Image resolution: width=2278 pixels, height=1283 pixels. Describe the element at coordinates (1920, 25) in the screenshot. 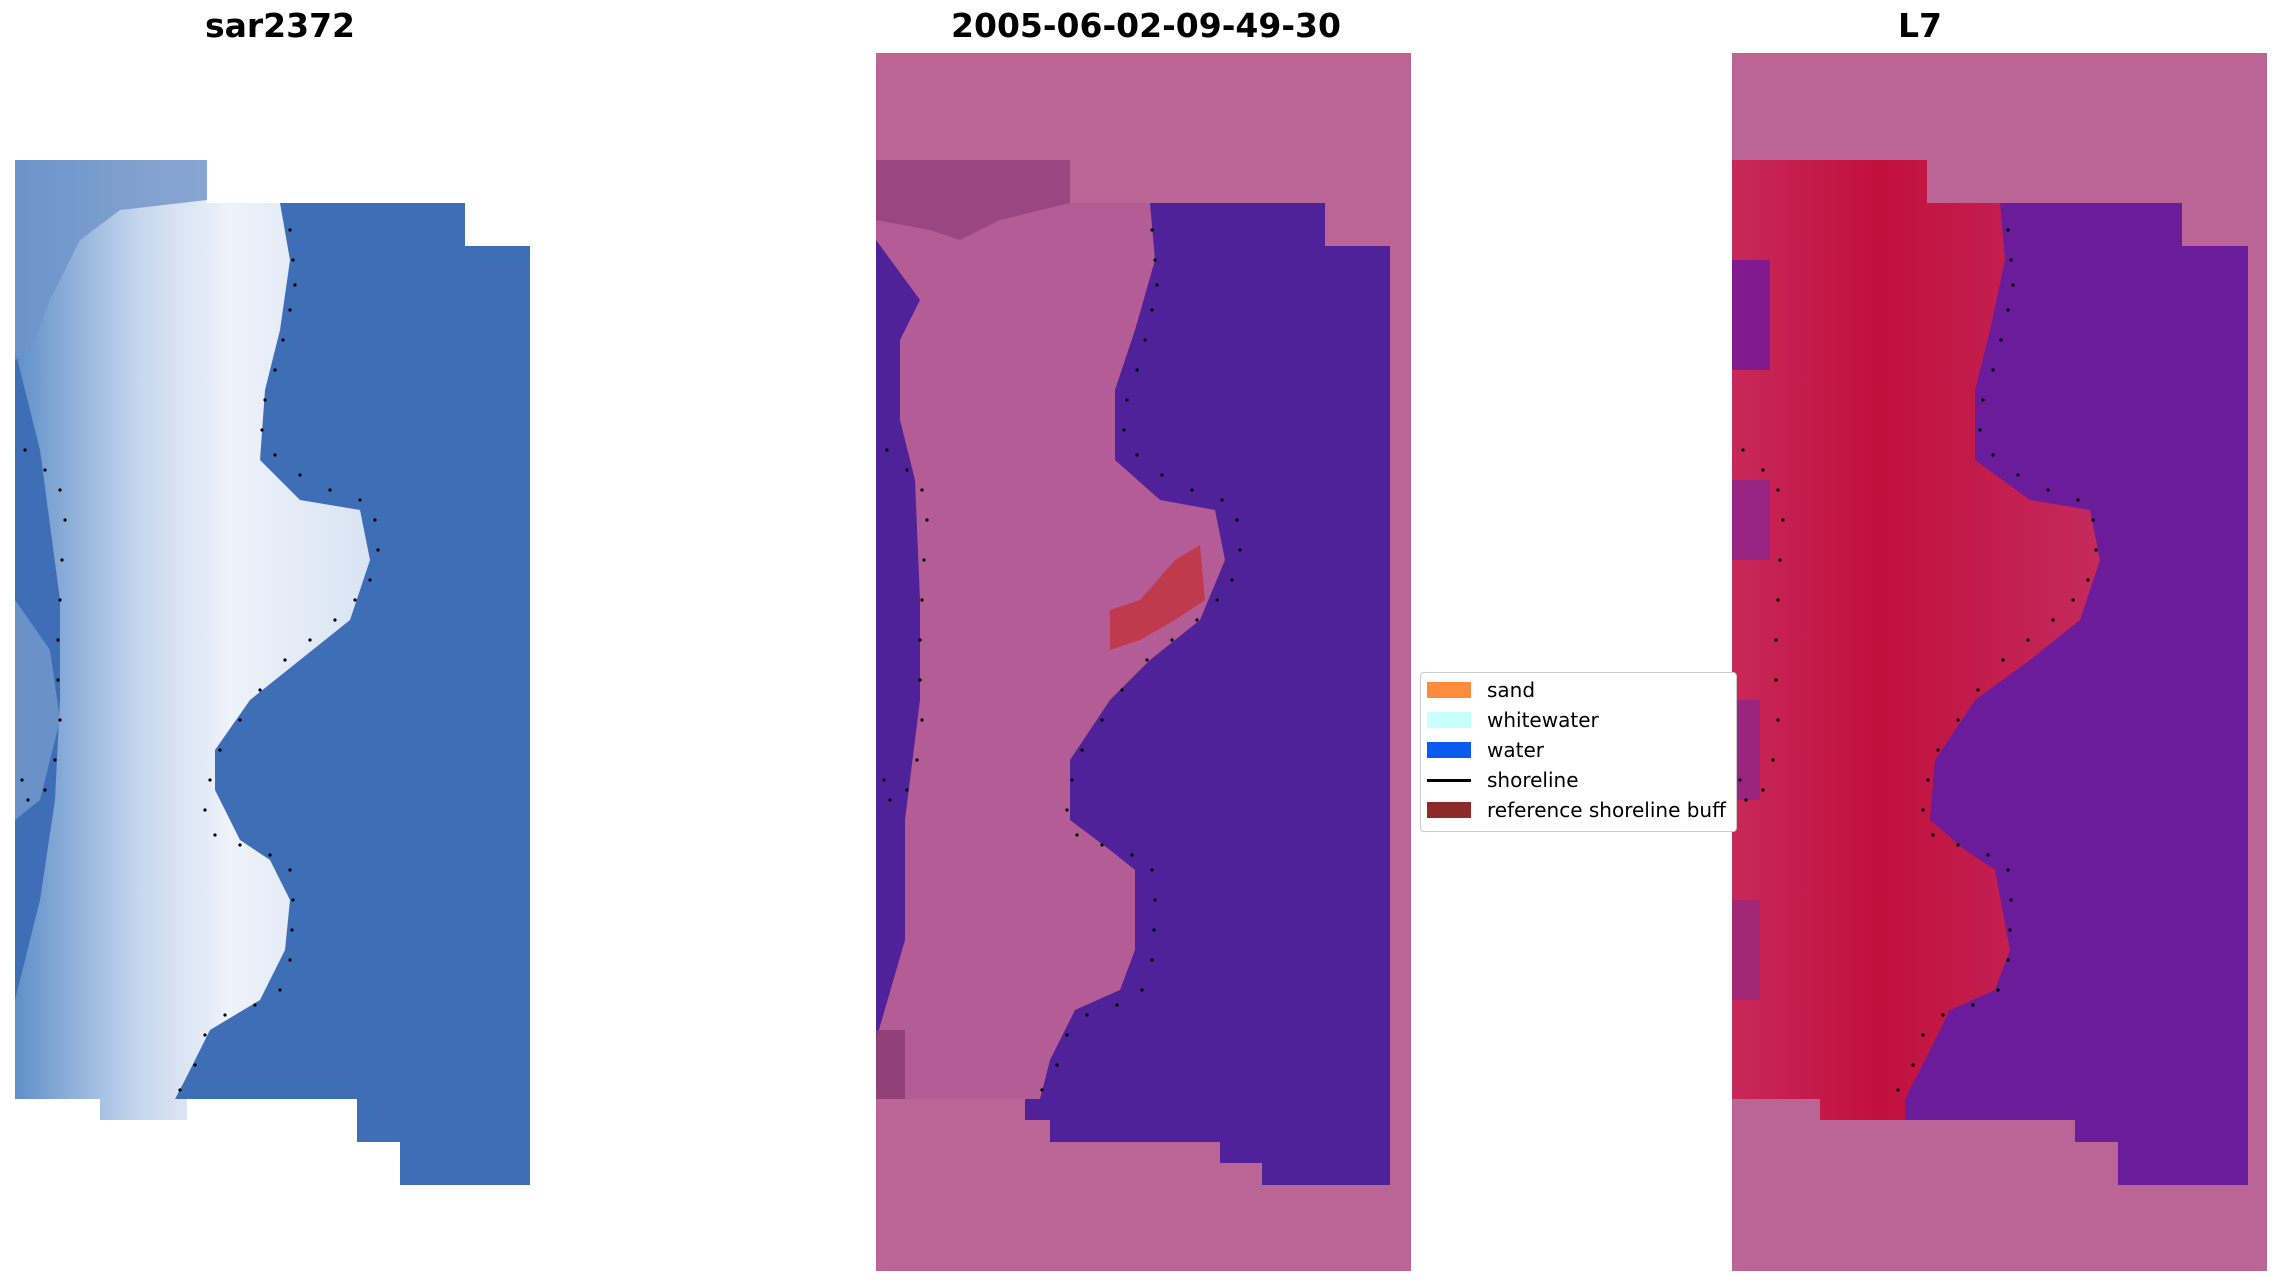

I see `right-panel-title: L7` at that location.